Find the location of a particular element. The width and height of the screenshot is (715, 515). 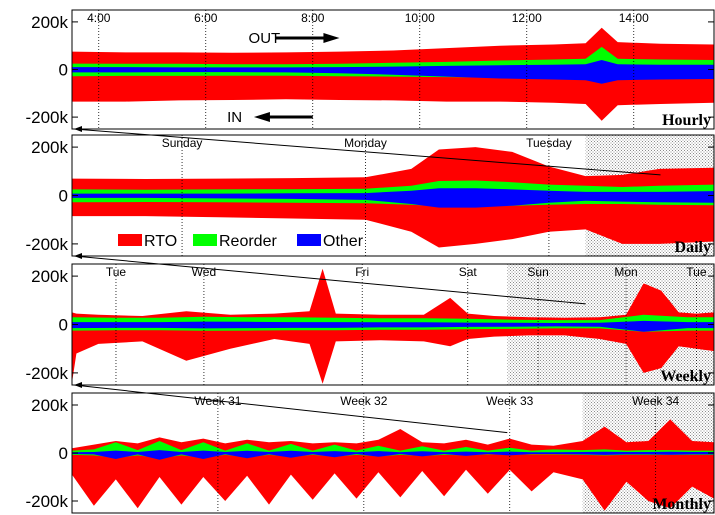

x-tick-label: 4:00 is located at coordinates (99, 18).